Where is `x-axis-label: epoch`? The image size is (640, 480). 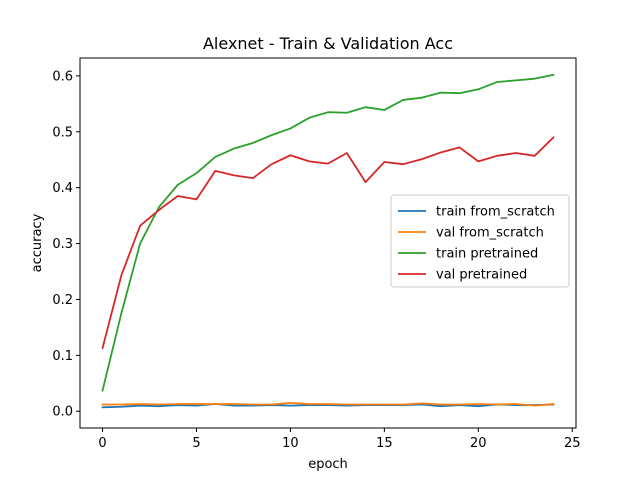
x-axis-label: epoch is located at coordinates (328, 464).